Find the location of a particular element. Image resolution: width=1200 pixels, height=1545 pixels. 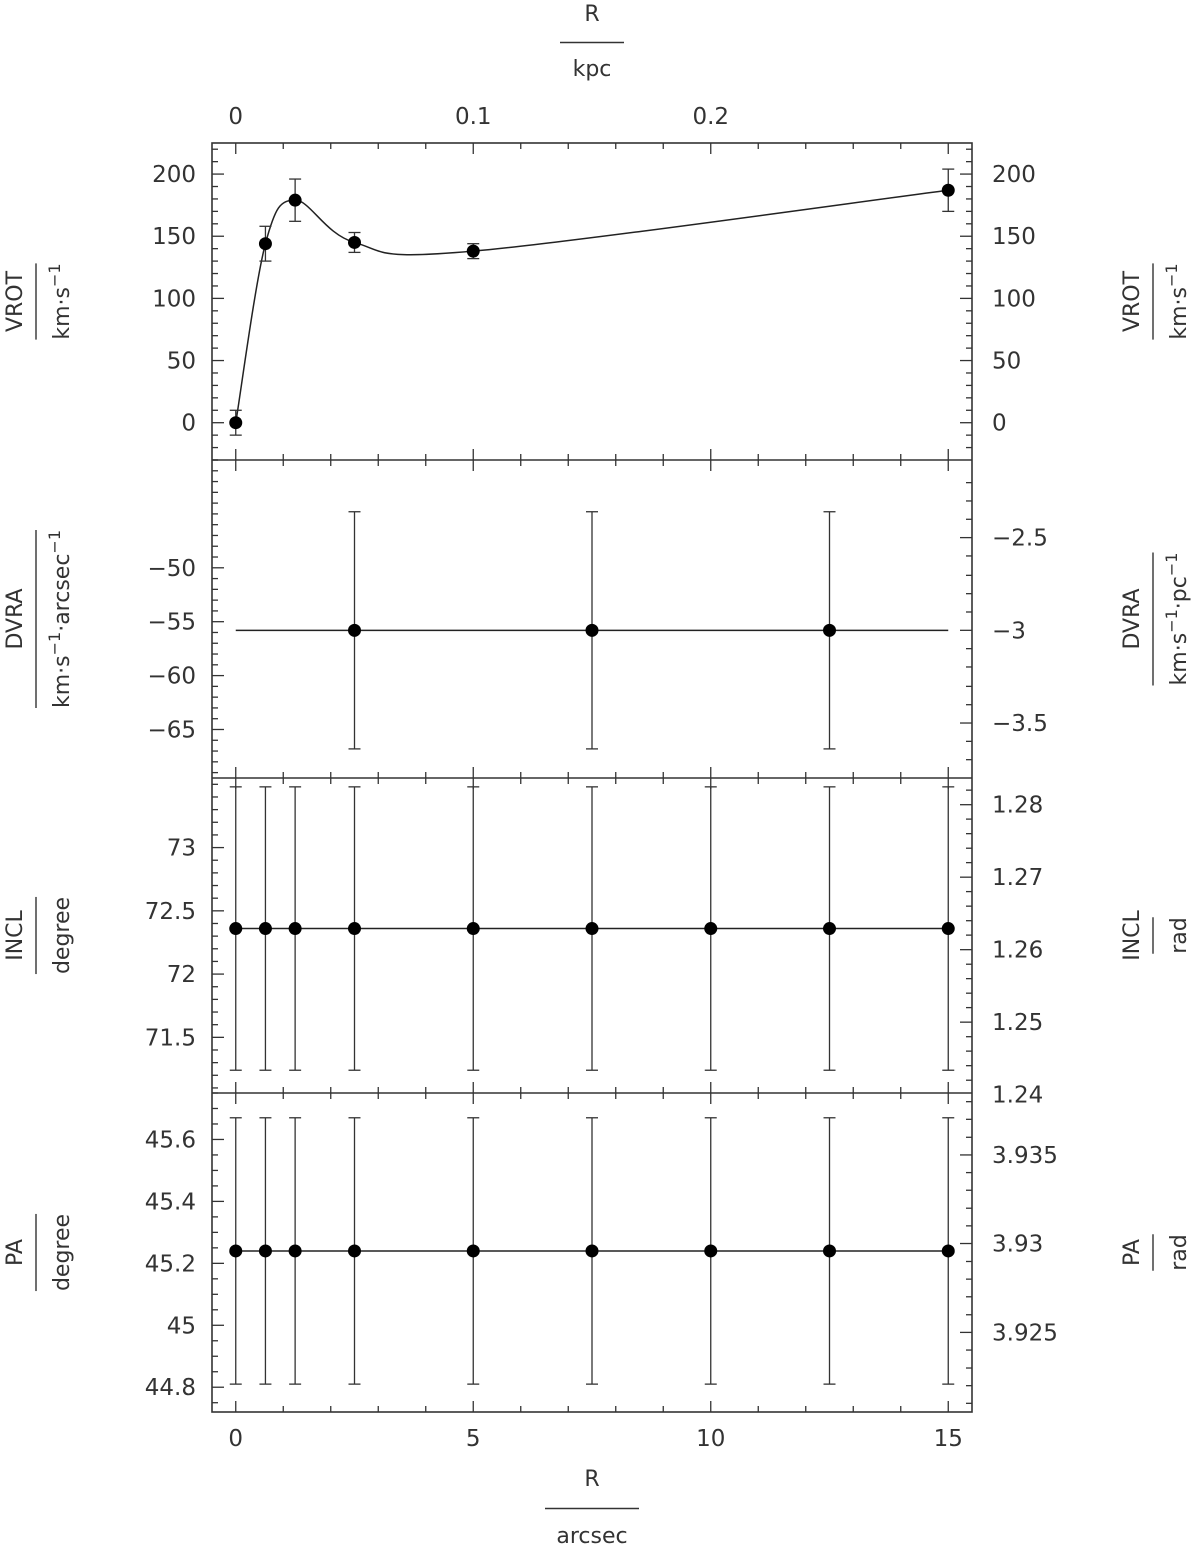

incl-left-label-name: INCL is located at coordinates (15, 934).